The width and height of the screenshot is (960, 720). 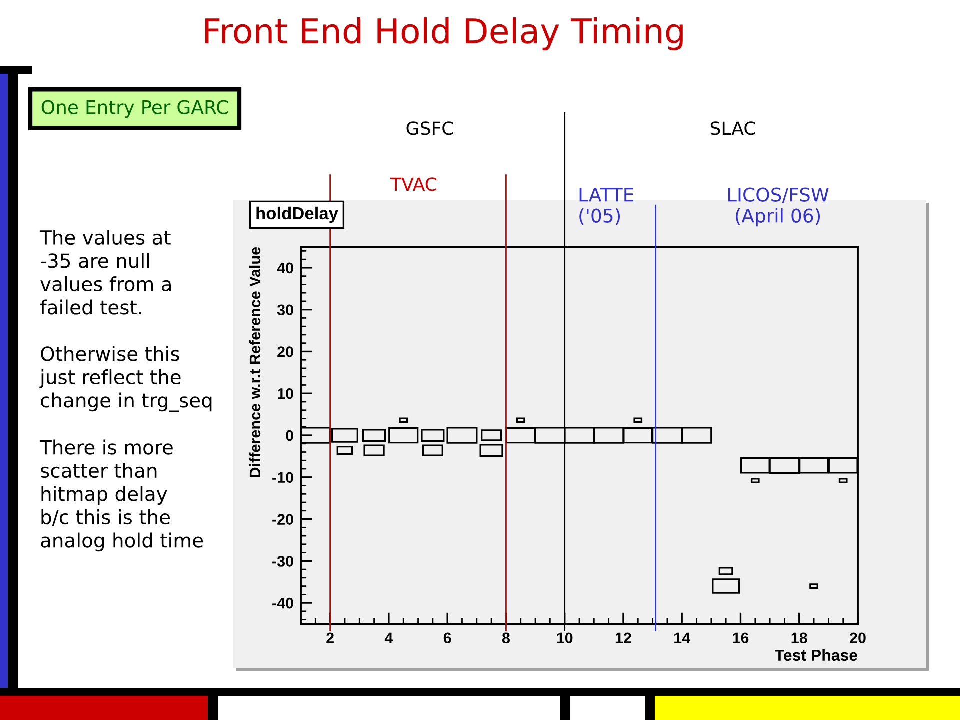 I want to click on x-axis-title: Test Phase, so click(x=816, y=655).